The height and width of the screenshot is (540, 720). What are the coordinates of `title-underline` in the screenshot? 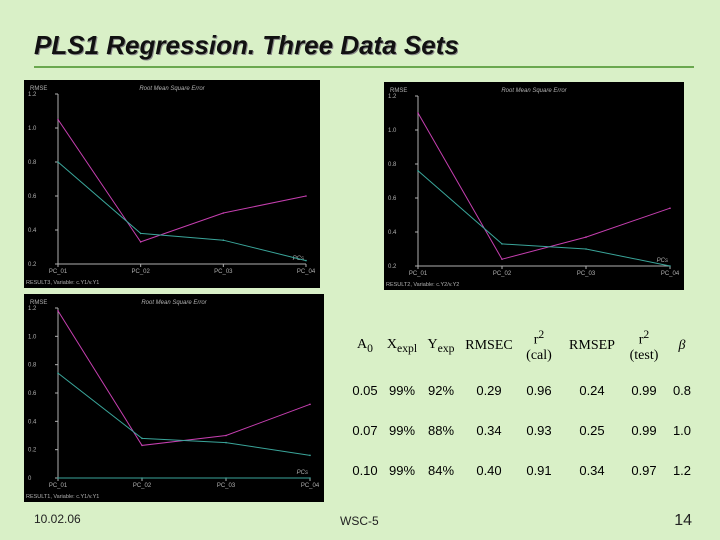 It's located at (364, 67).